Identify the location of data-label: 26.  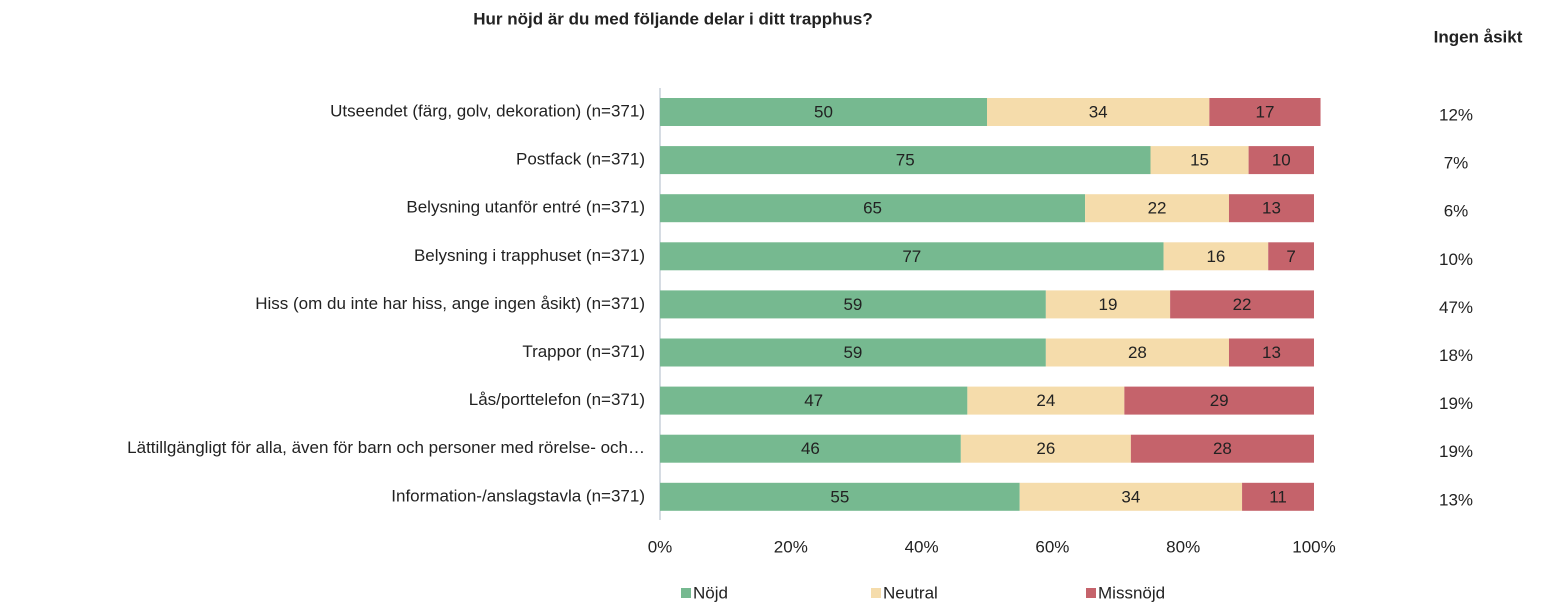
(1045, 448).